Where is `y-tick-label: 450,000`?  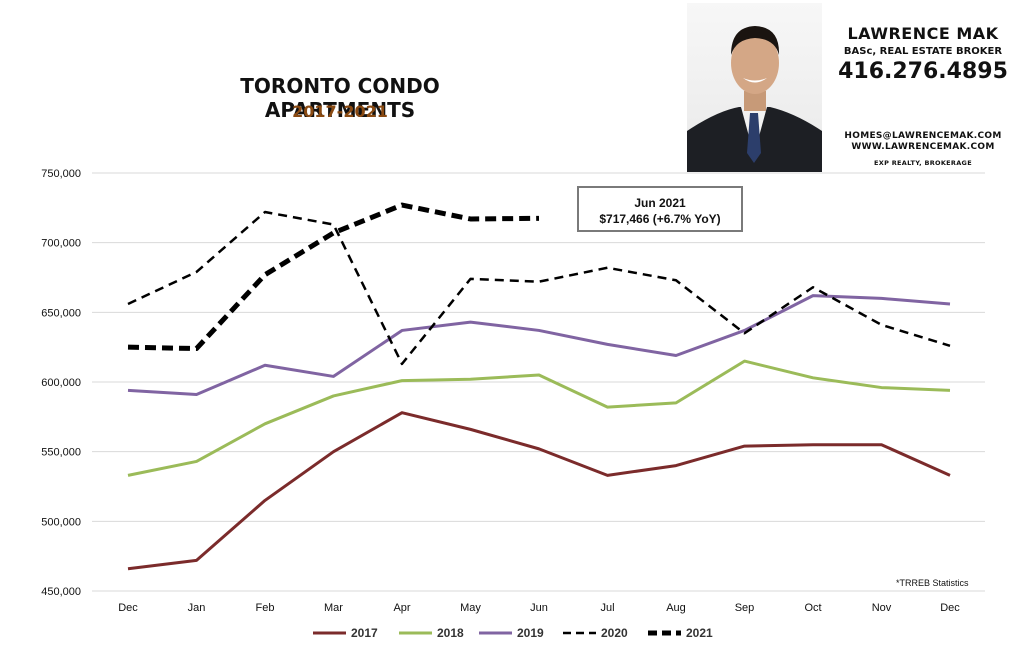
y-tick-label: 450,000 is located at coordinates (61, 592).